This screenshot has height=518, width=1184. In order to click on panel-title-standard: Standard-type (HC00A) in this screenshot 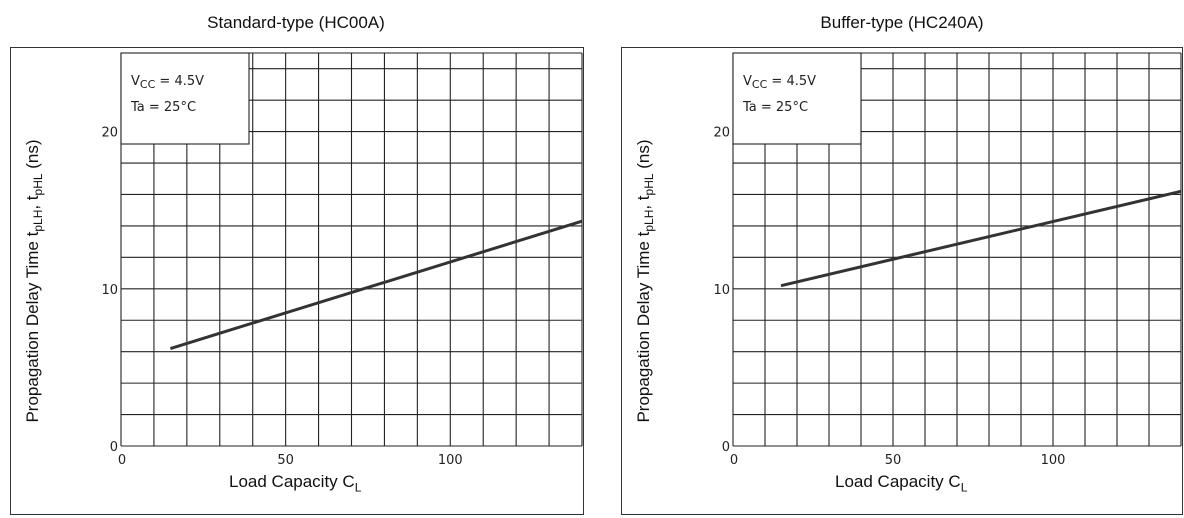, I will do `click(296, 22)`.